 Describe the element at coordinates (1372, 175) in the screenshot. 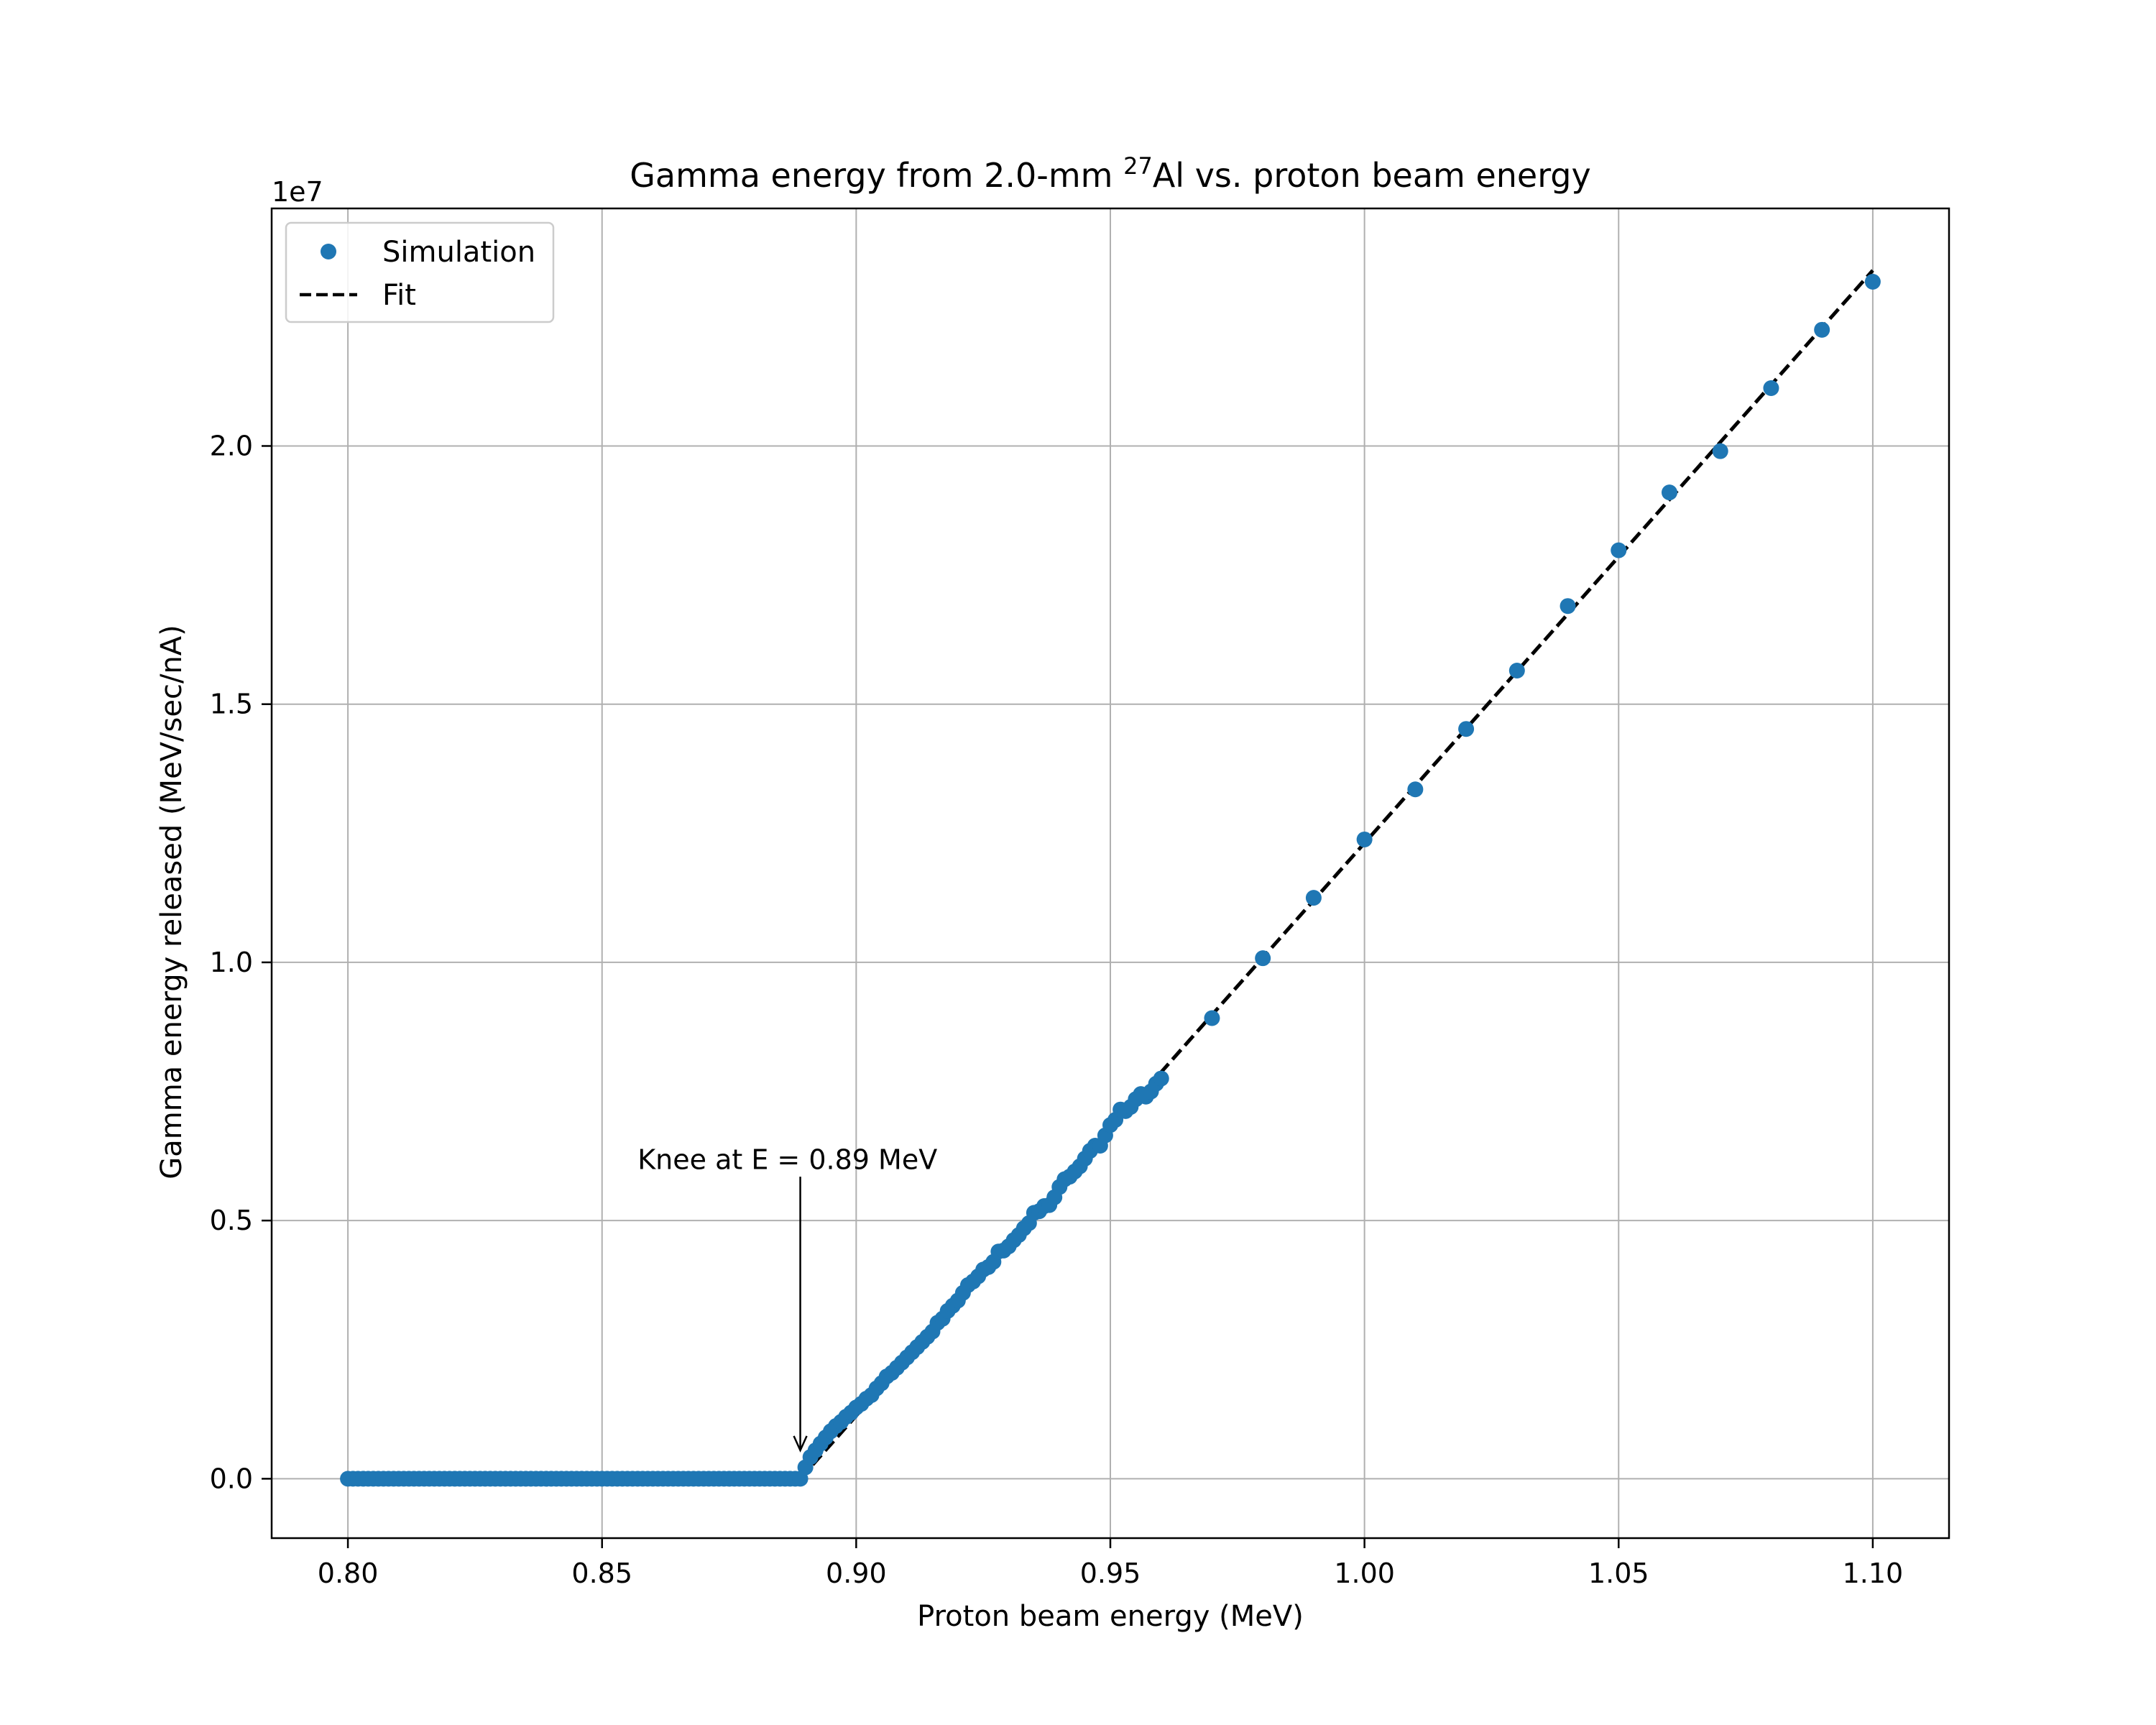

I see `chart-title-rest: Al vs. proton beam energy` at that location.